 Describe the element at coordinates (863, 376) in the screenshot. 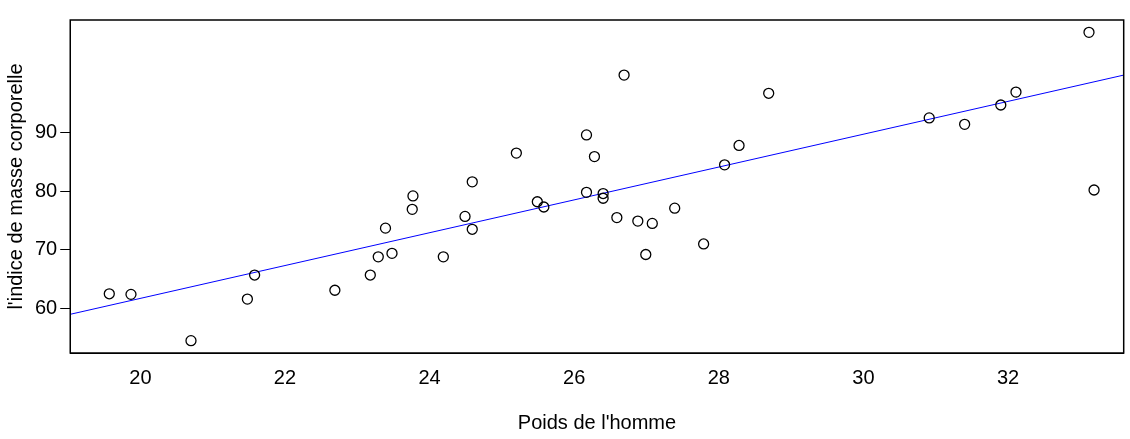

I see `x-tick-label: 30` at that location.